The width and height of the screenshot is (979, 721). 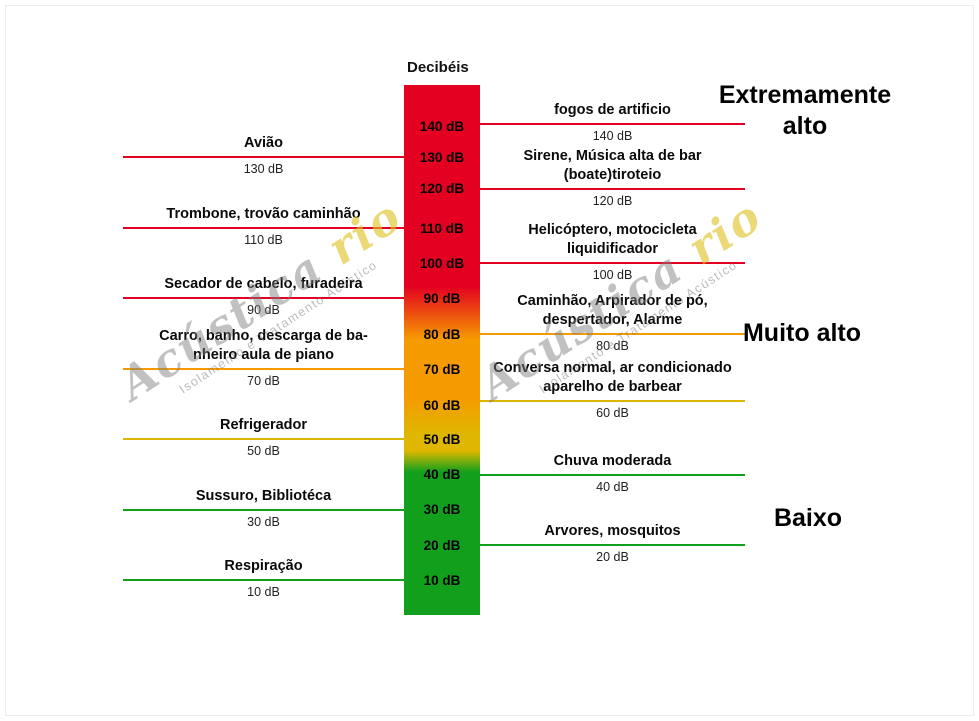 I want to click on sound-item-title: fogos de artificio, so click(x=612, y=110).